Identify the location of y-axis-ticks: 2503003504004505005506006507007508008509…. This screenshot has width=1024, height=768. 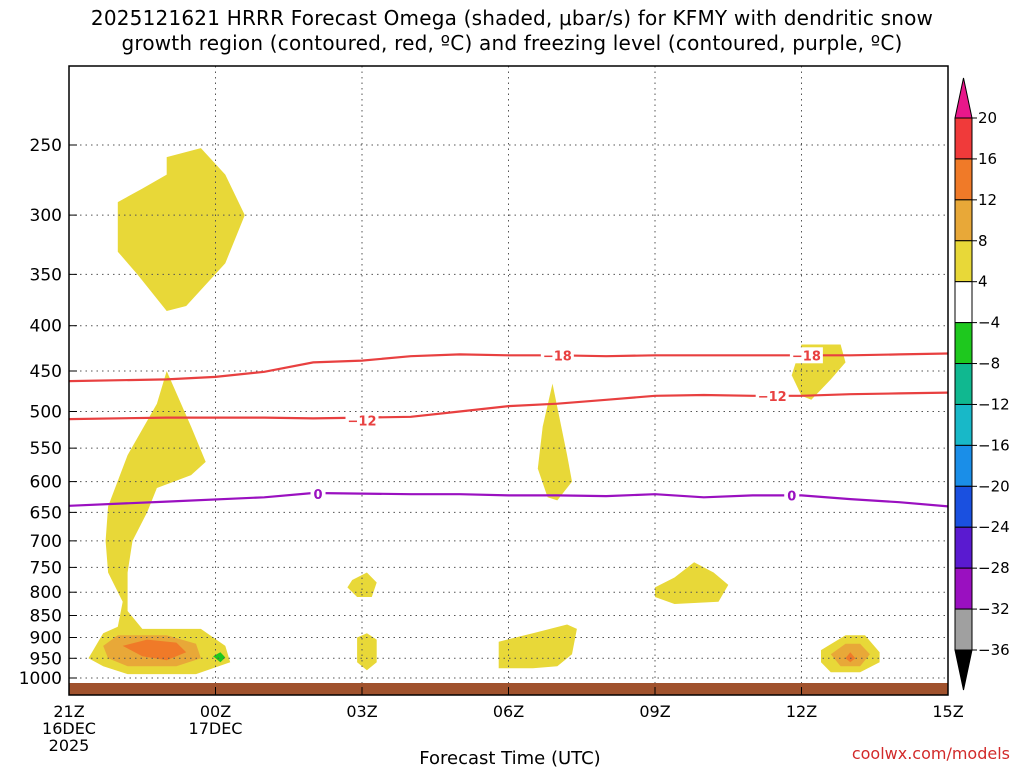
(48, 412).